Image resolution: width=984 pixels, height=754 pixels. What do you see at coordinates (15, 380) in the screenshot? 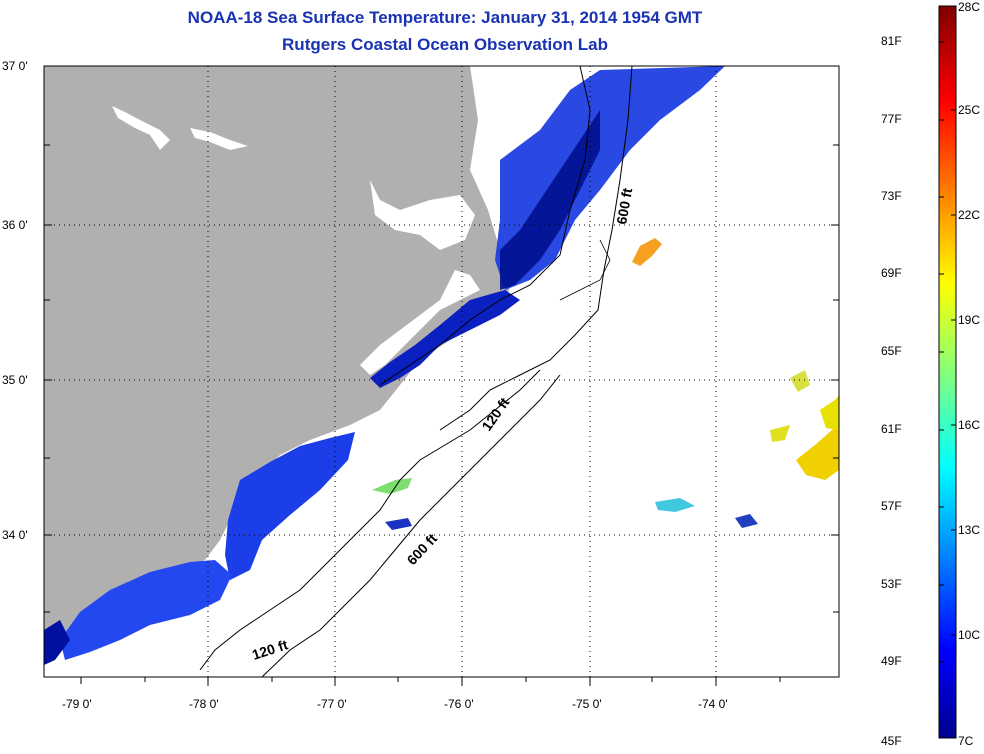
I see `lat-label: 35 0'` at bounding box center [15, 380].